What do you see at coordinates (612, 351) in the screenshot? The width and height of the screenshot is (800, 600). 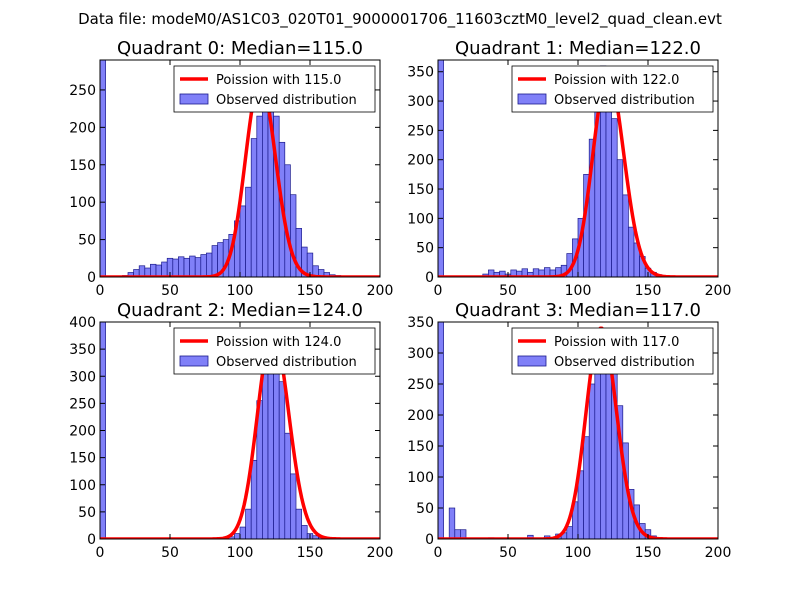 I see `legend: Poission with 117.0 Observed distribution` at bounding box center [612, 351].